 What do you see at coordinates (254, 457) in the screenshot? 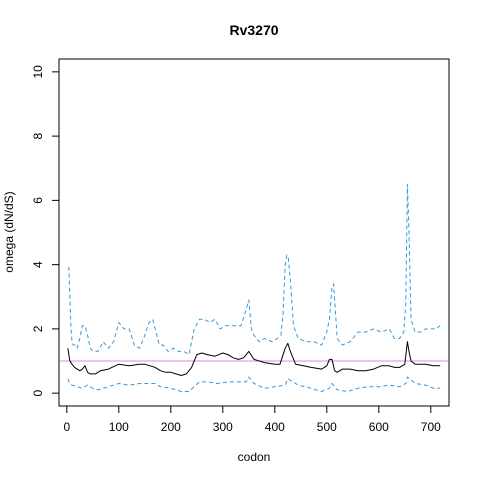
I see `x-axis-label: codon` at bounding box center [254, 457].